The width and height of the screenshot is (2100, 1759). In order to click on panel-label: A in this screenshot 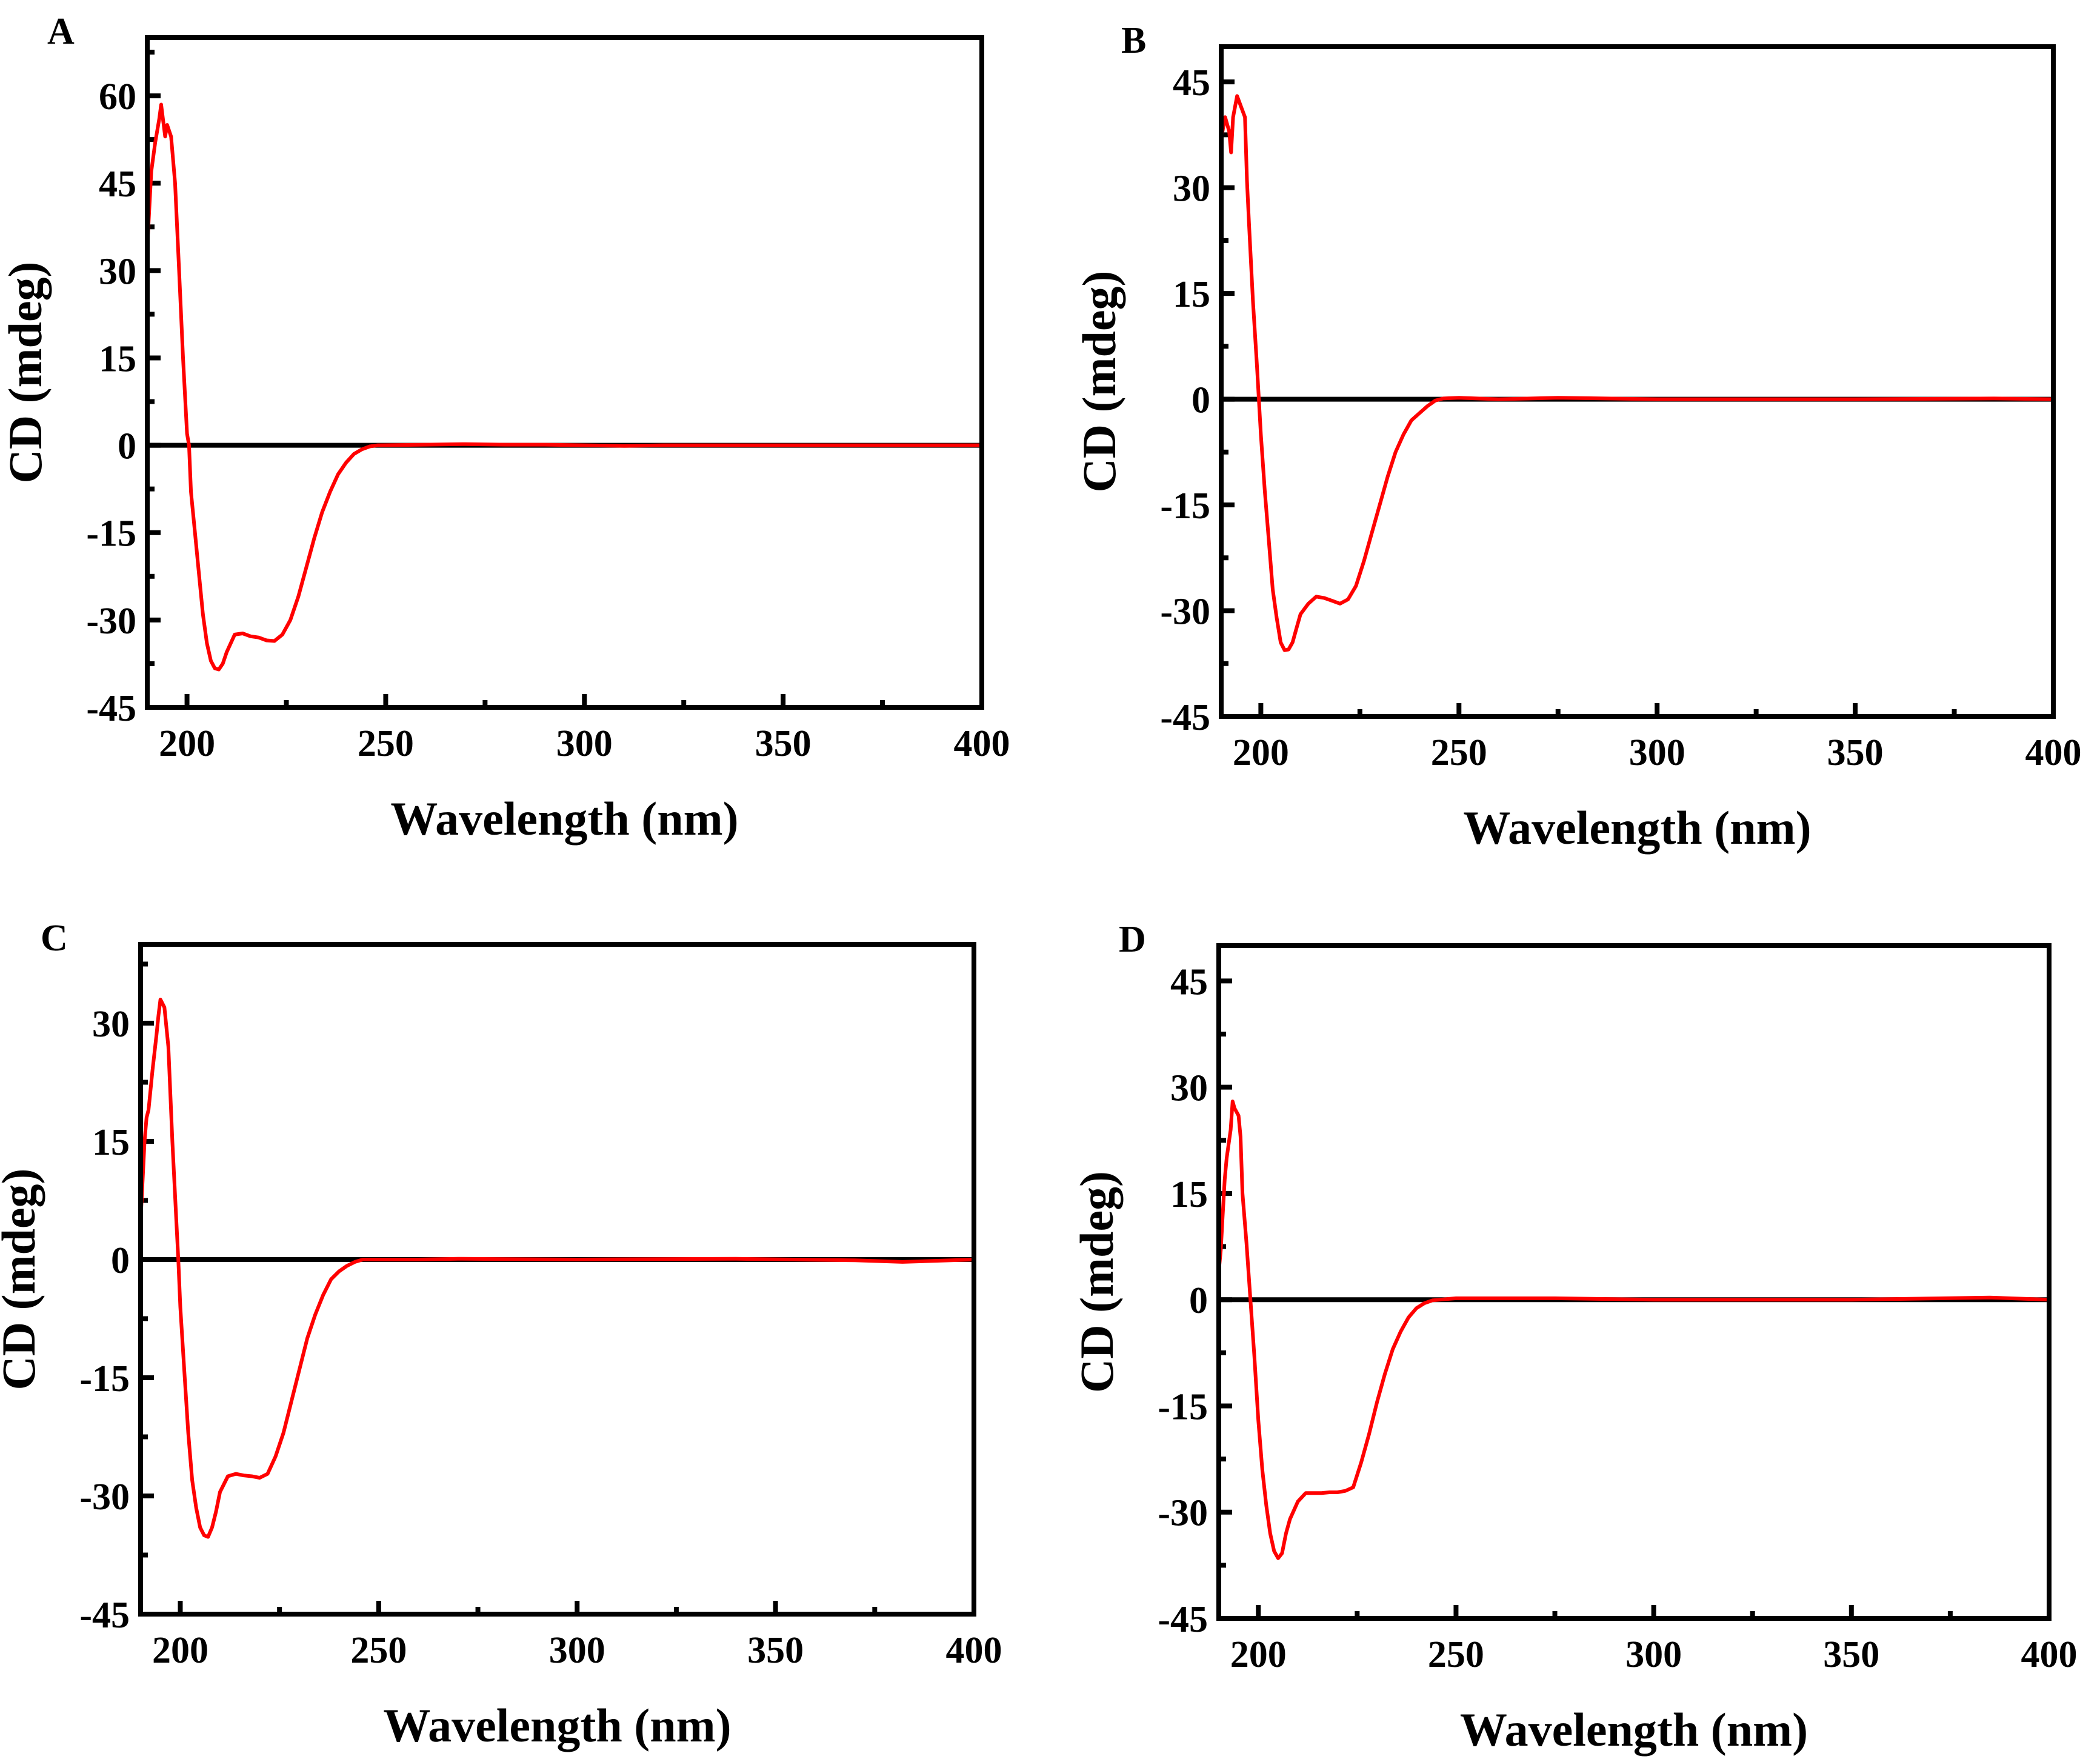, I will do `click(61, 32)`.